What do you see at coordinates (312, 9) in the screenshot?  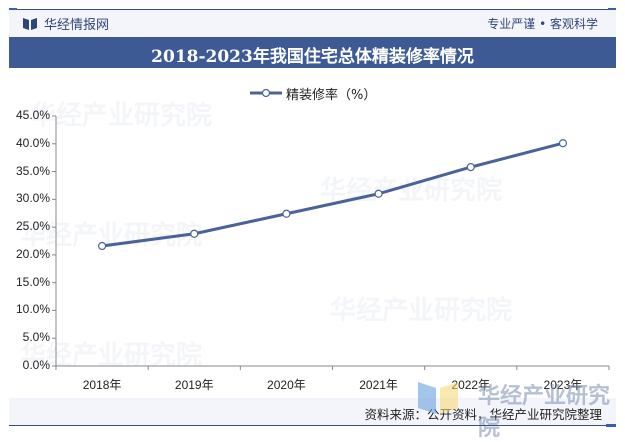 I see `top-border-line` at bounding box center [312, 9].